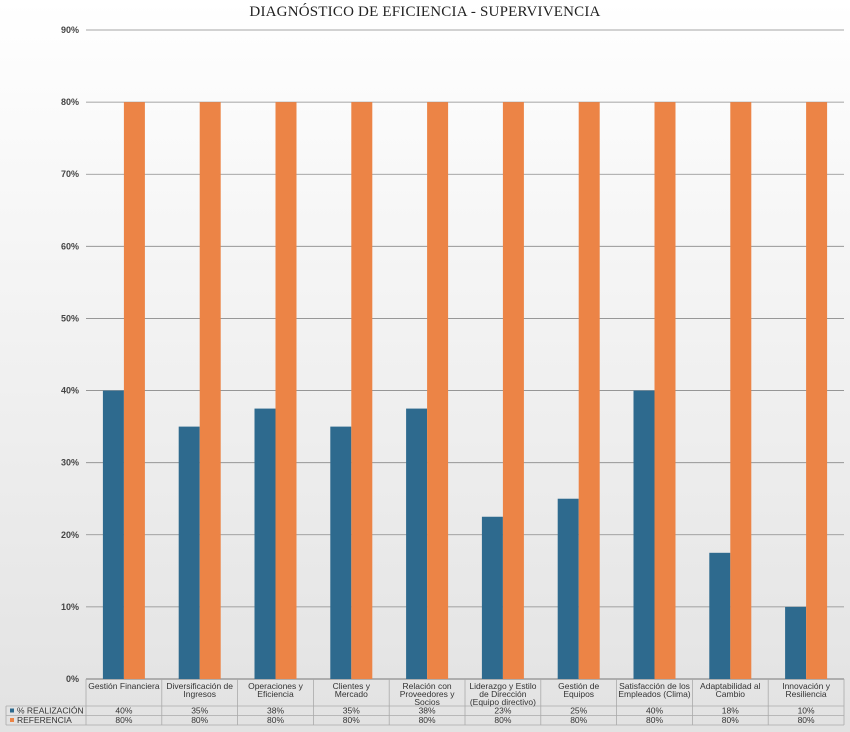  I want to click on y-tick-label: 20%, so click(70, 535).